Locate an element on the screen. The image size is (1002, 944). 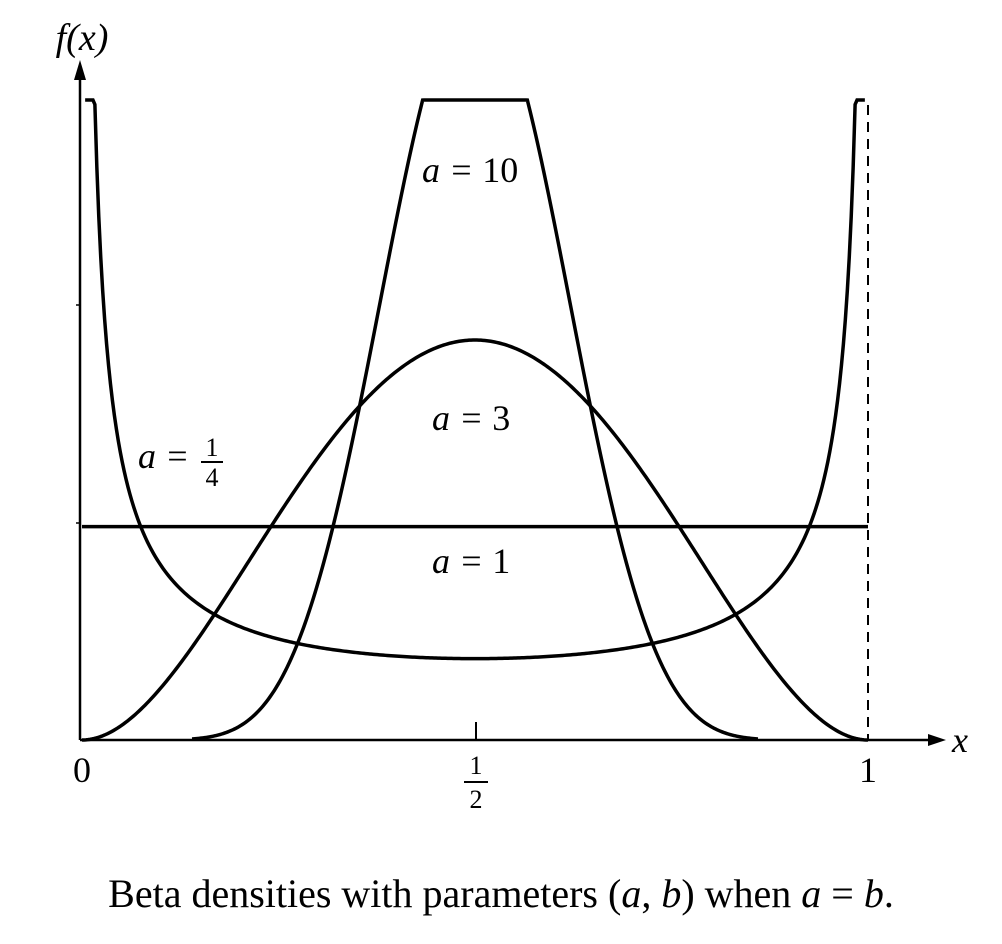
series-label-a3-prefix: a = is located at coordinates (462, 418).